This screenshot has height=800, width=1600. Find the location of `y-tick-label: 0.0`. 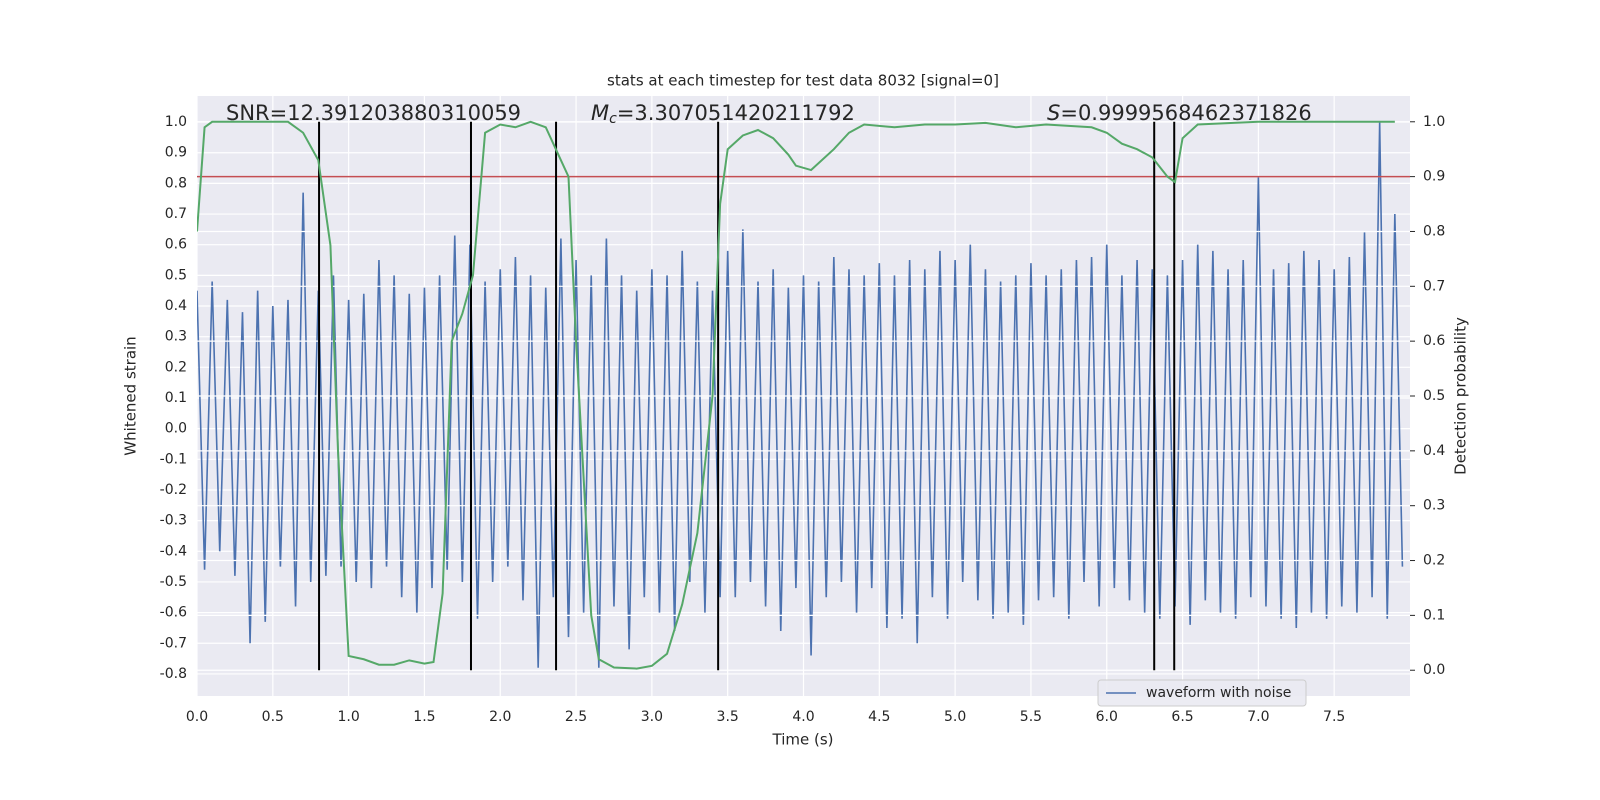

y-tick-label: 0.0 is located at coordinates (176, 429).